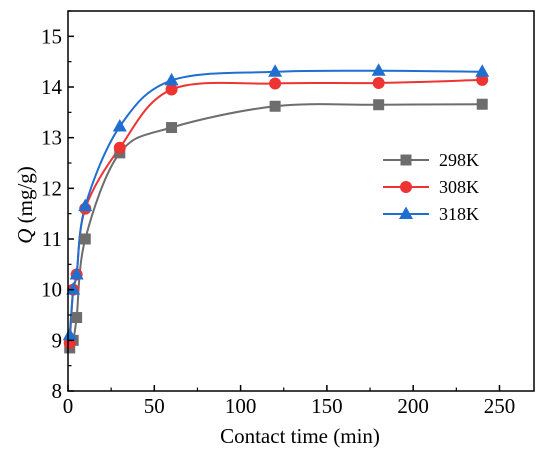  I want to click on y-tick-label: 10, so click(51, 290).